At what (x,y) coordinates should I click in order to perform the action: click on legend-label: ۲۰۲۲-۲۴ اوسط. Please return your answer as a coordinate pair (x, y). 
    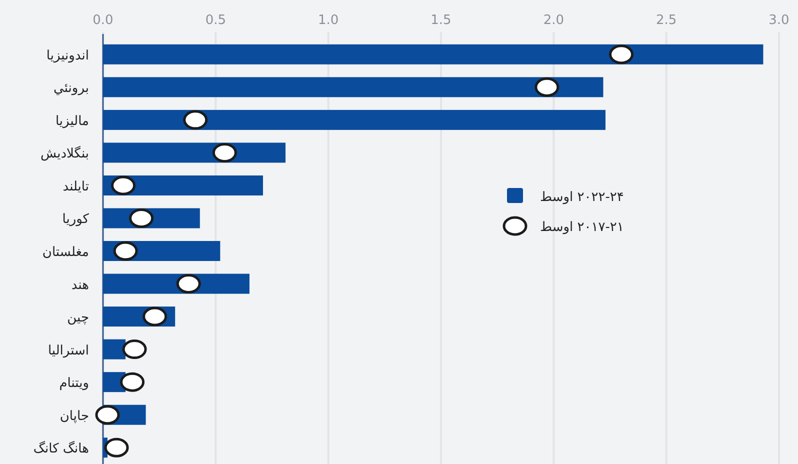
    Looking at the image, I should click on (582, 197).